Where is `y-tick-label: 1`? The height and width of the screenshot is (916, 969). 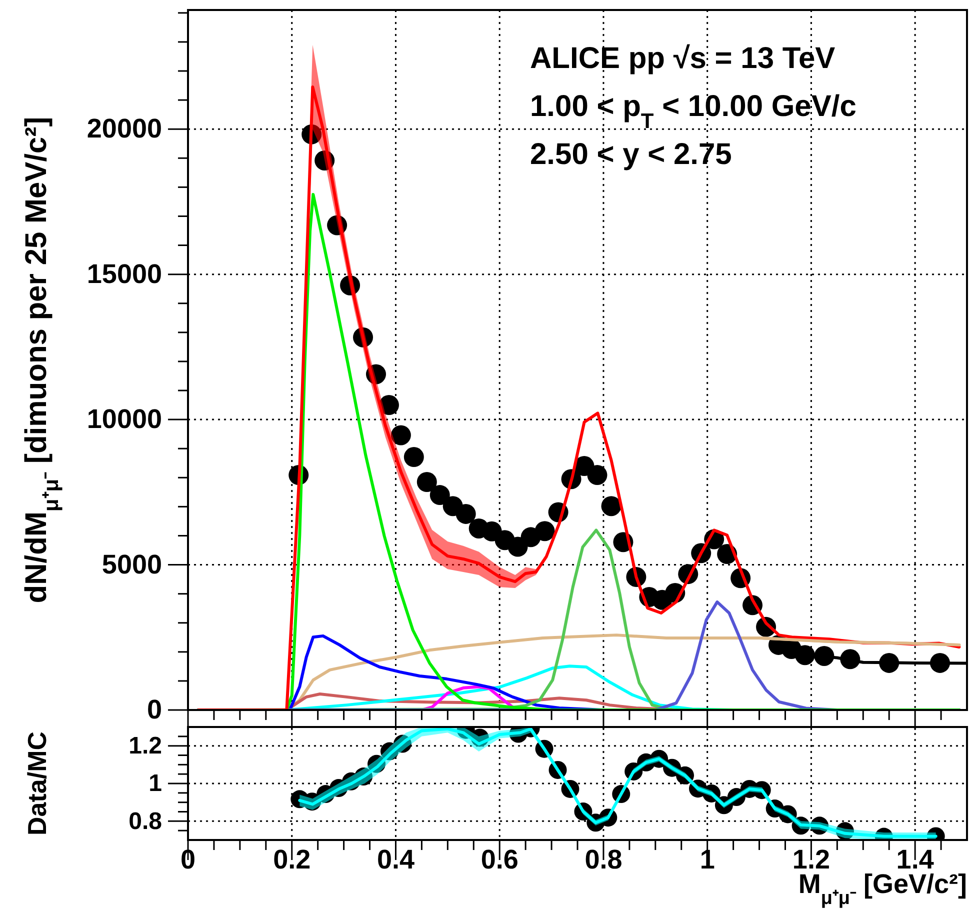
y-tick-label: 1 is located at coordinates (155, 784).